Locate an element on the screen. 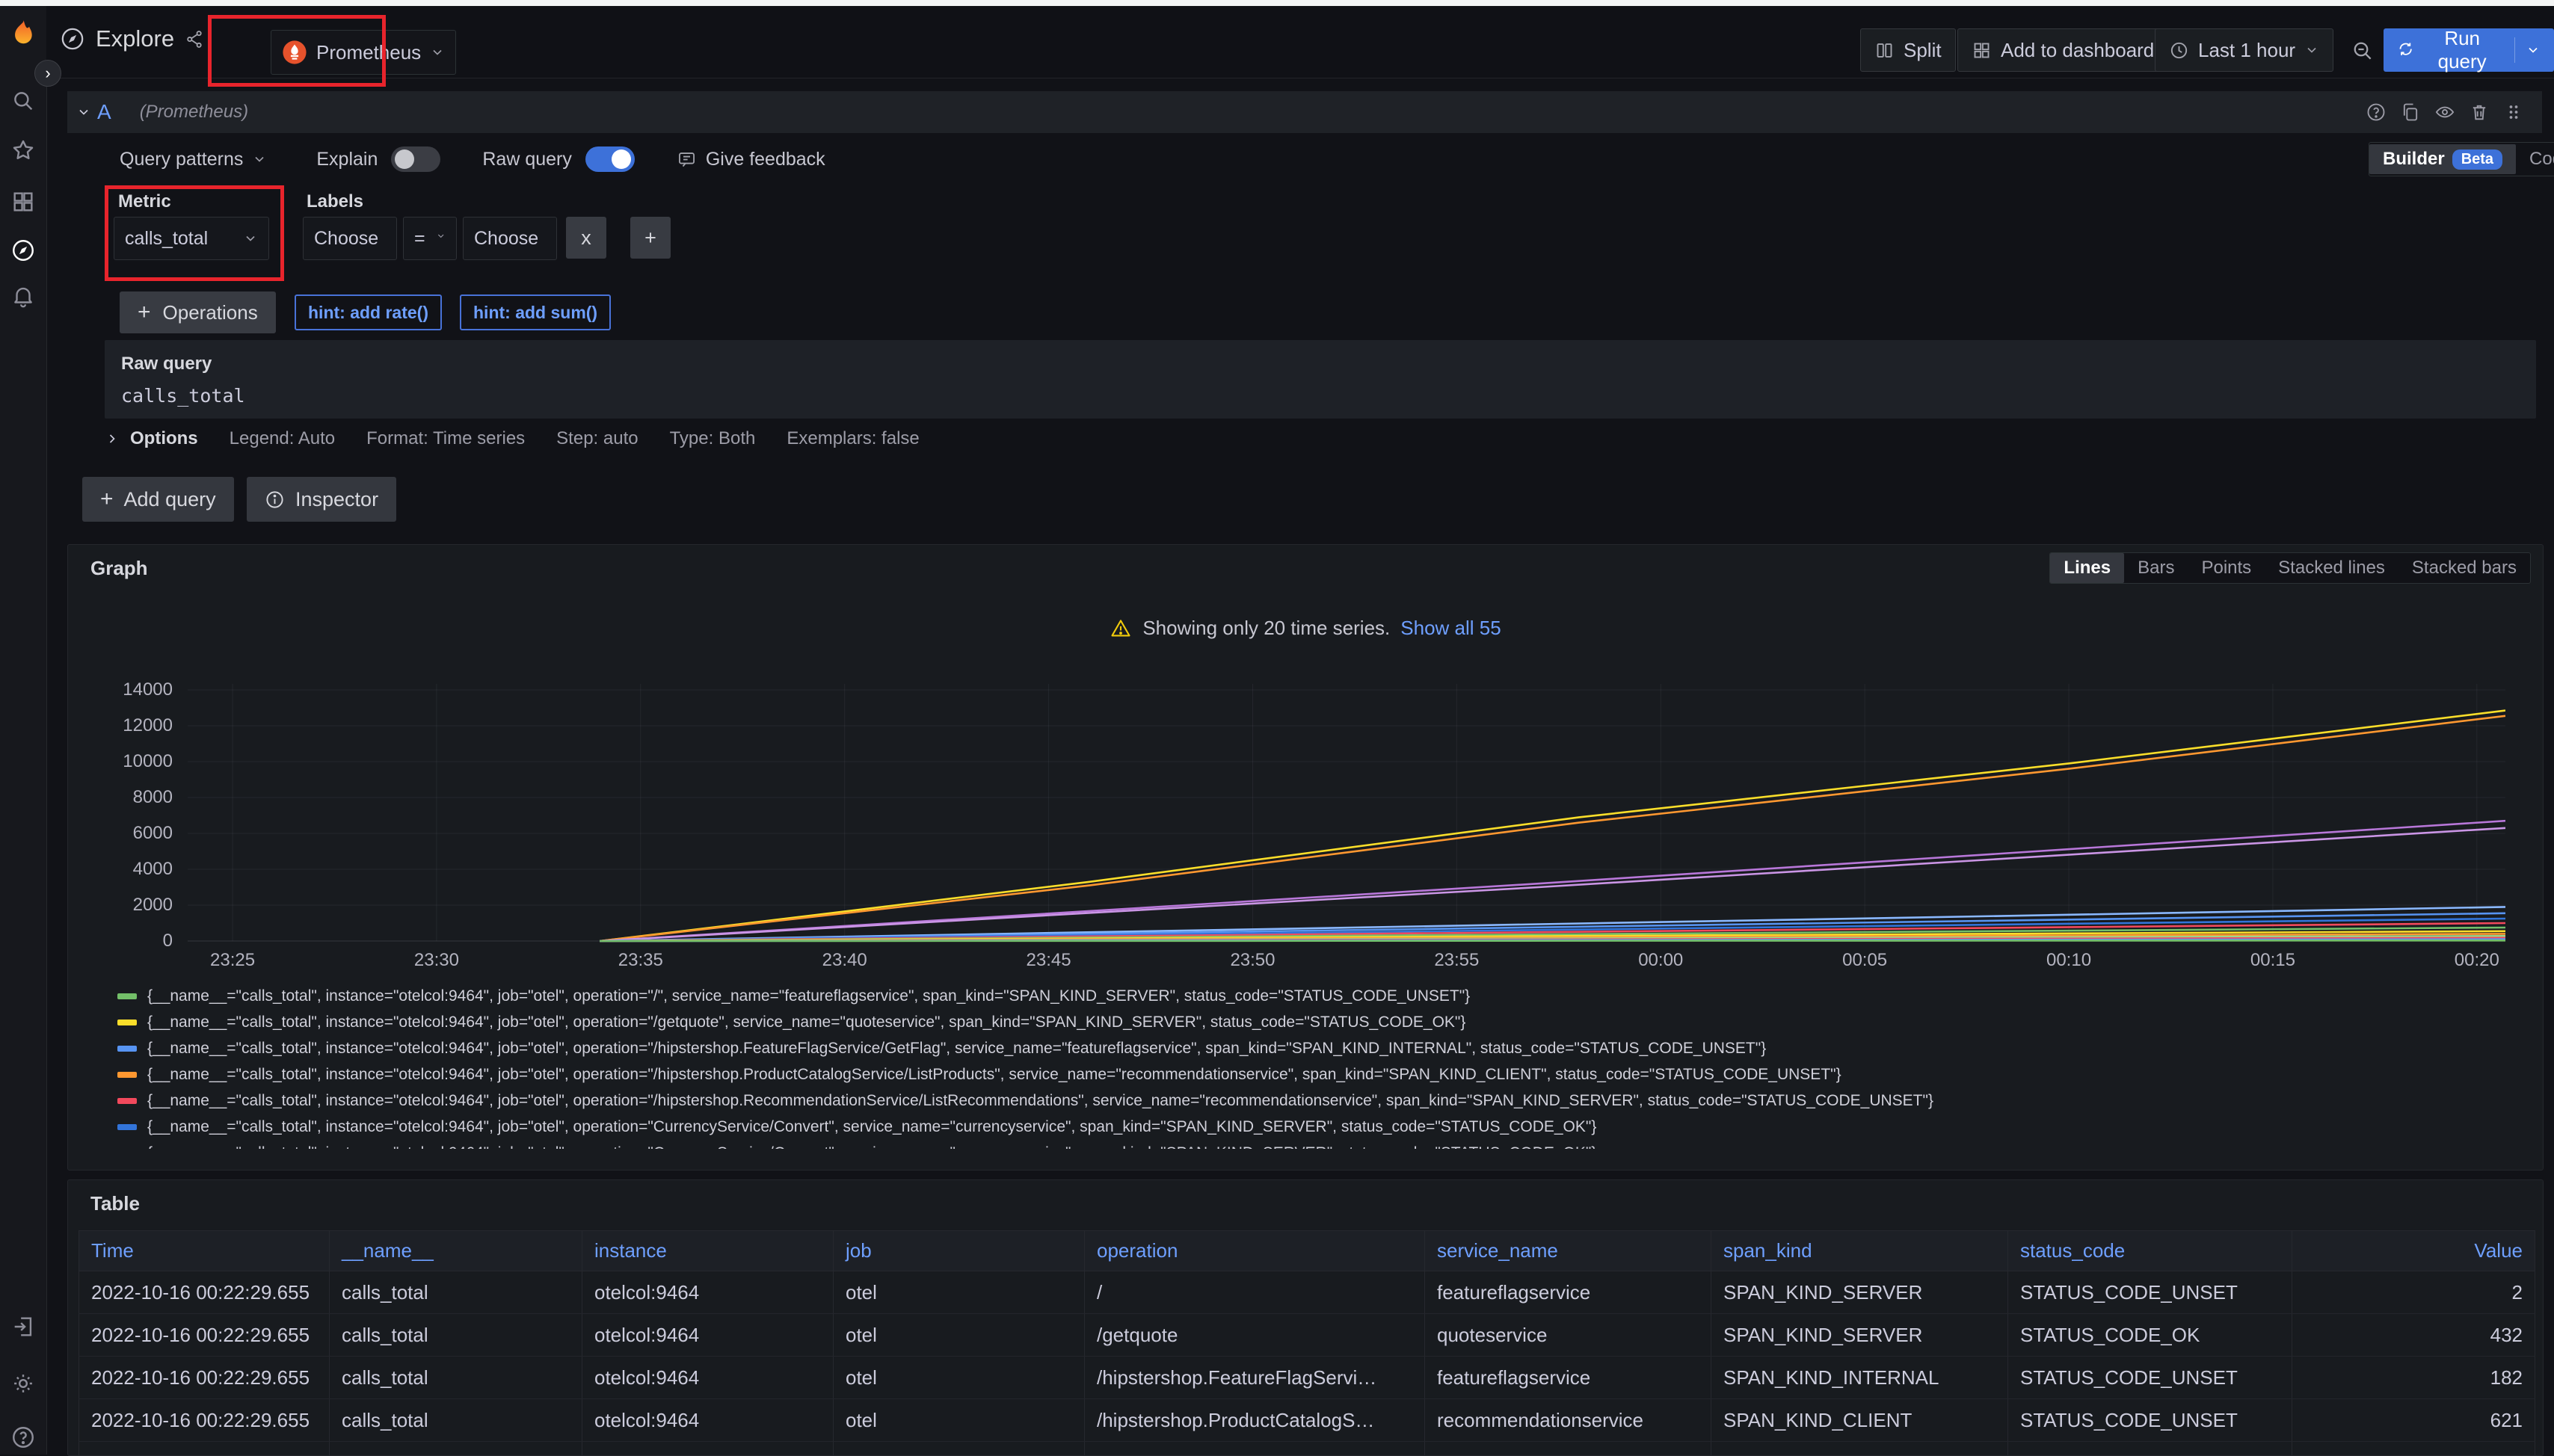 This screenshot has height=1456, width=2554. run-query-dropdown is located at coordinates (2527, 50).